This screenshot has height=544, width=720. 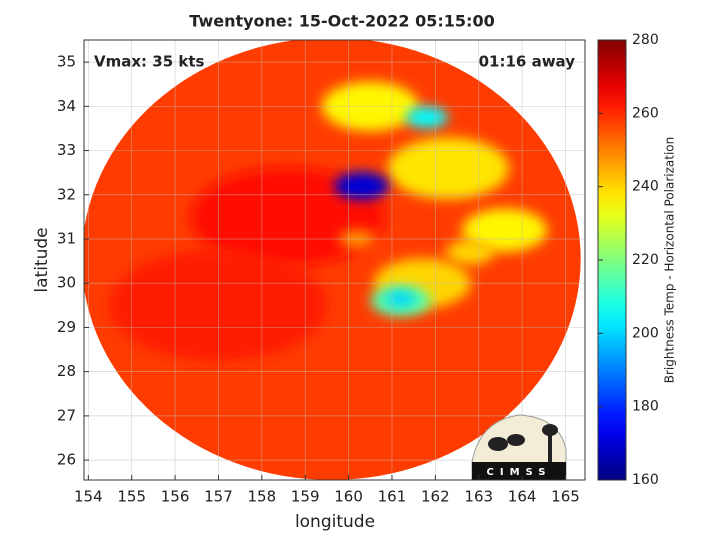 I want to click on x-tick-label: 162, so click(x=435, y=497).